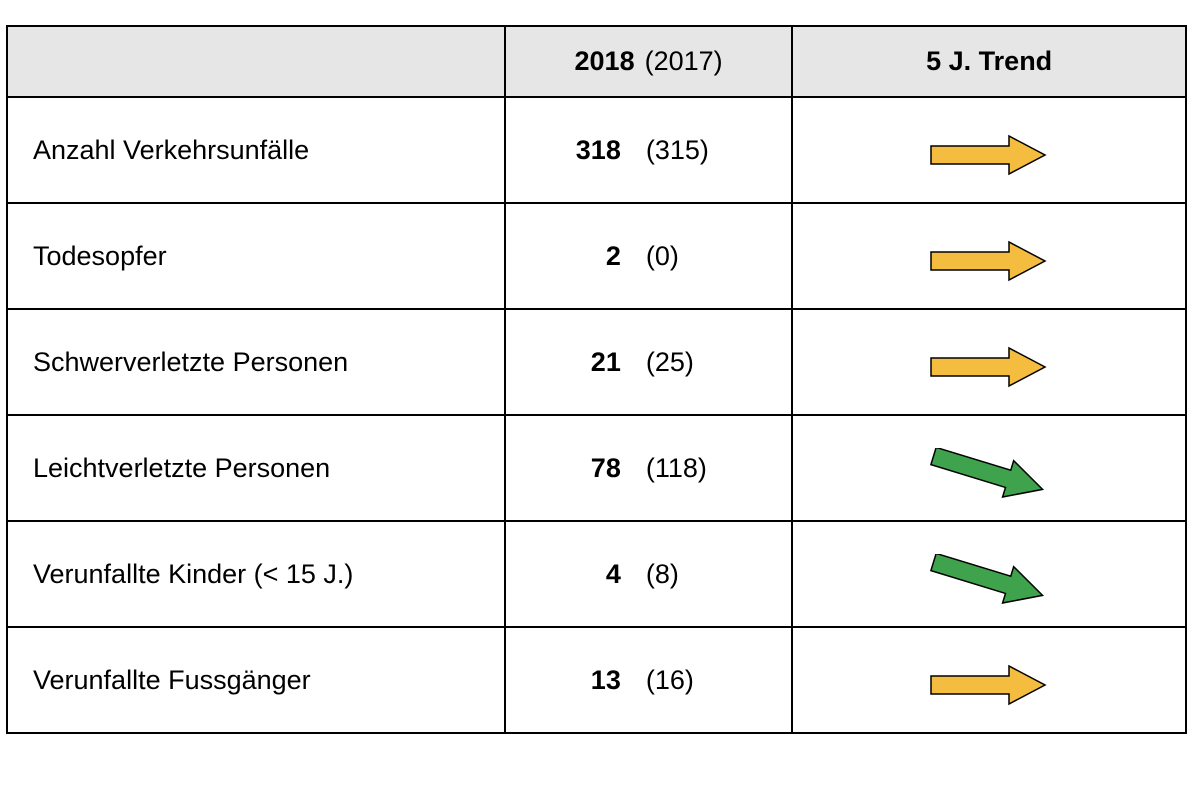 The height and width of the screenshot is (800, 1200). I want to click on value-2018: 4, so click(613, 573).